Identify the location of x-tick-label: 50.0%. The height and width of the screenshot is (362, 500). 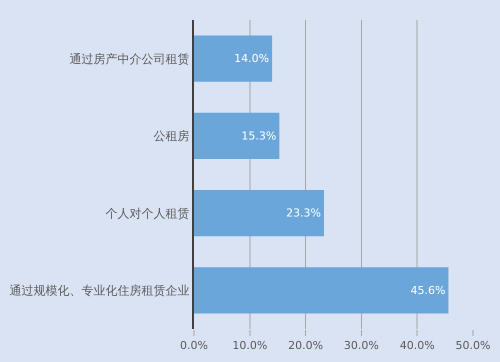
(473, 345).